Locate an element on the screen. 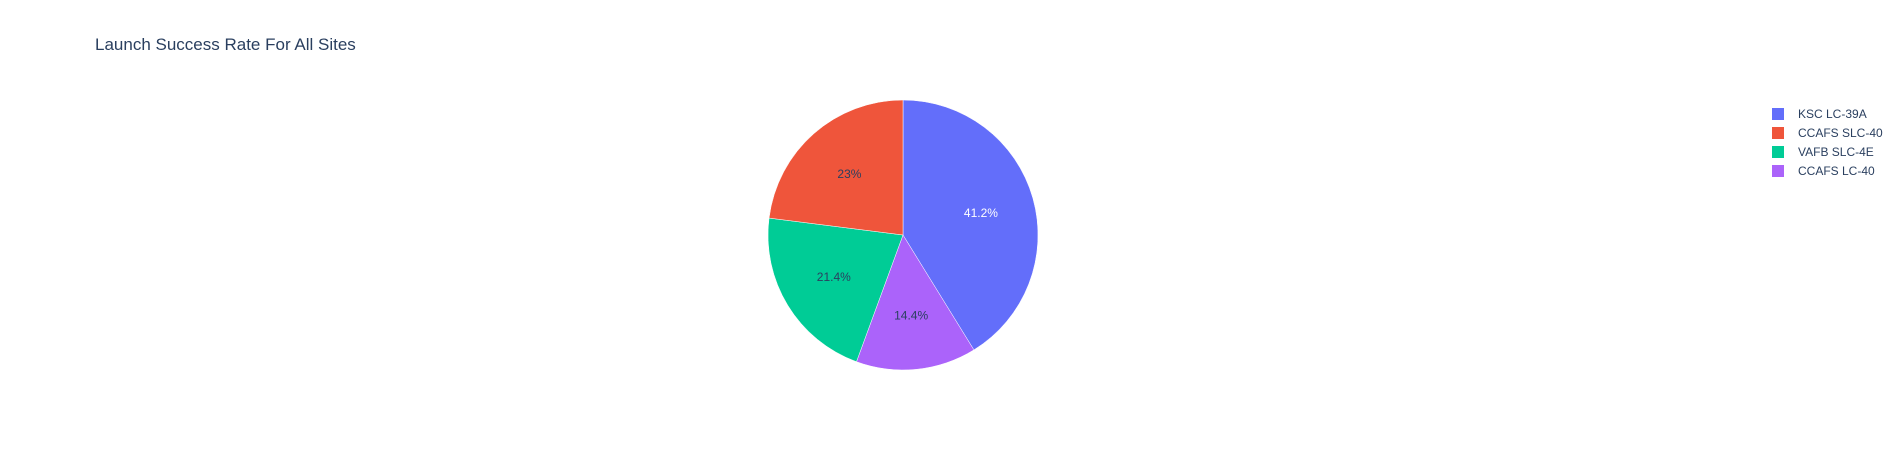  legend-label-vafb-slc-4e: VAFB SLC-4E is located at coordinates (1836, 152).